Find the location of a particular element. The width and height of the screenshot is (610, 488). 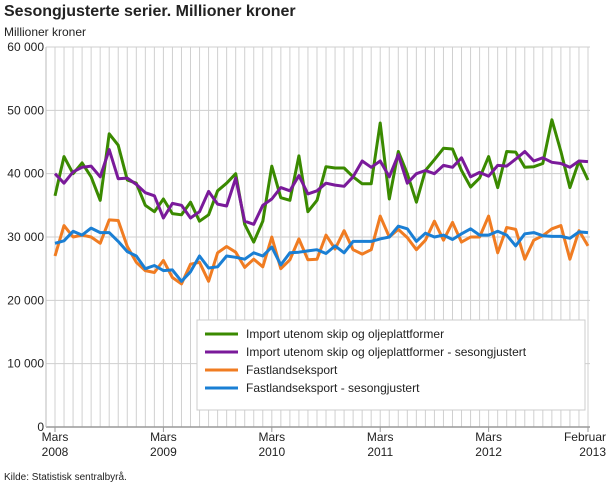

chart-title: Sesongjusterte serier. Millioner kroner is located at coordinates (150, 11).